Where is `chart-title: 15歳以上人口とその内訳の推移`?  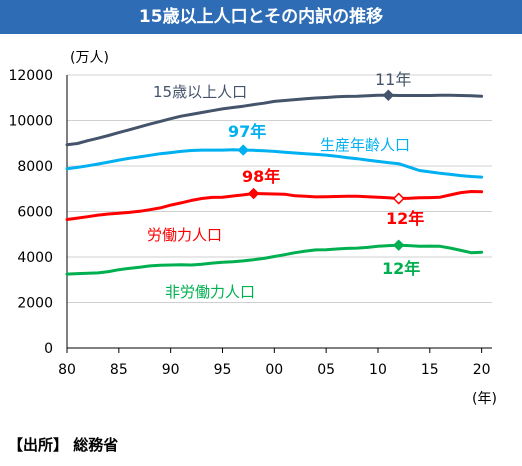 chart-title: 15歳以上人口とその内訳の推移 is located at coordinates (261, 17).